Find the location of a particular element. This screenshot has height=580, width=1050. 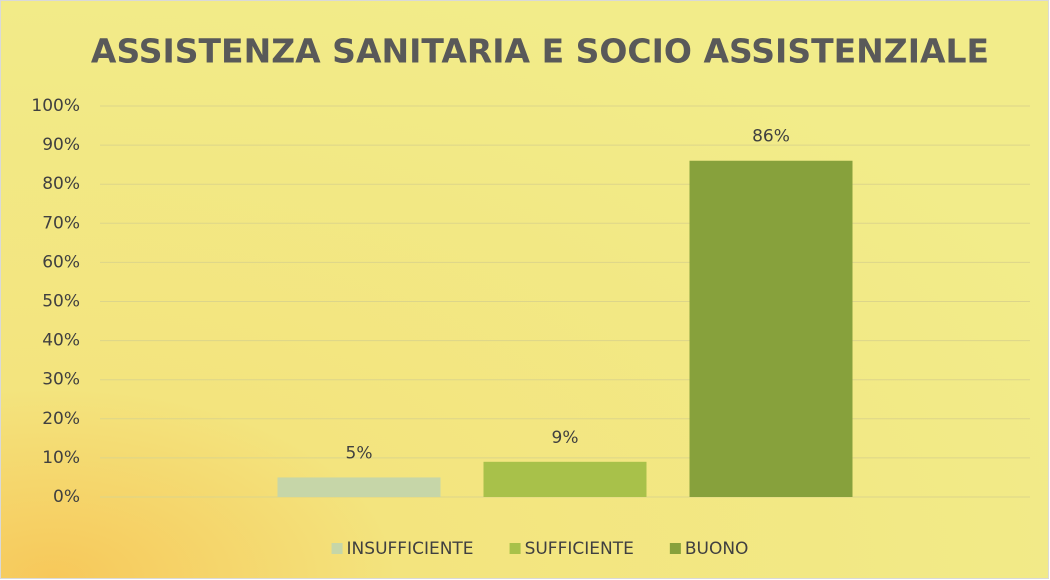

y-tick-label: 100% is located at coordinates (55, 106).